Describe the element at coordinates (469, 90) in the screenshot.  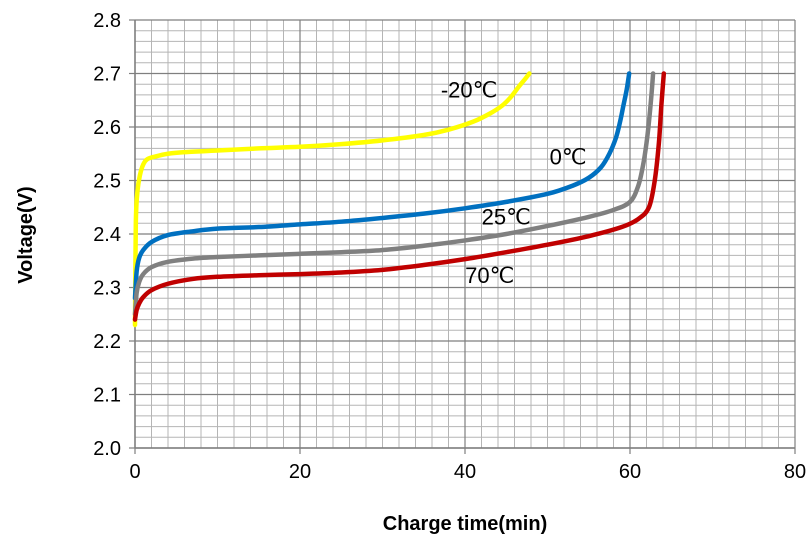
I see `series-label-0: -20℃` at that location.